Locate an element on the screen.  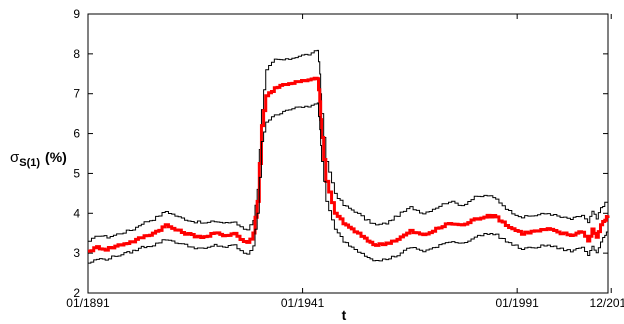
y-tick-label: 5 is located at coordinates (76, 173).